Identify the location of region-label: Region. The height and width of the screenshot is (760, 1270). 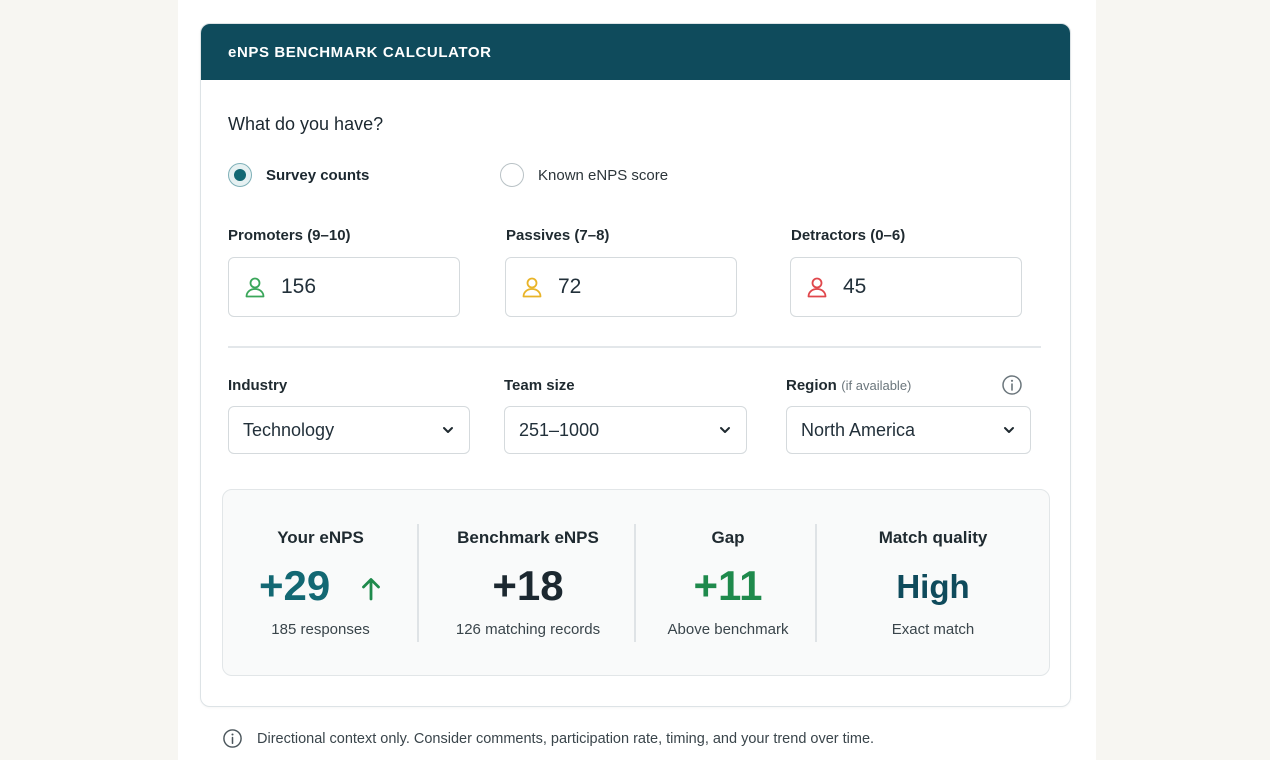
(811, 385).